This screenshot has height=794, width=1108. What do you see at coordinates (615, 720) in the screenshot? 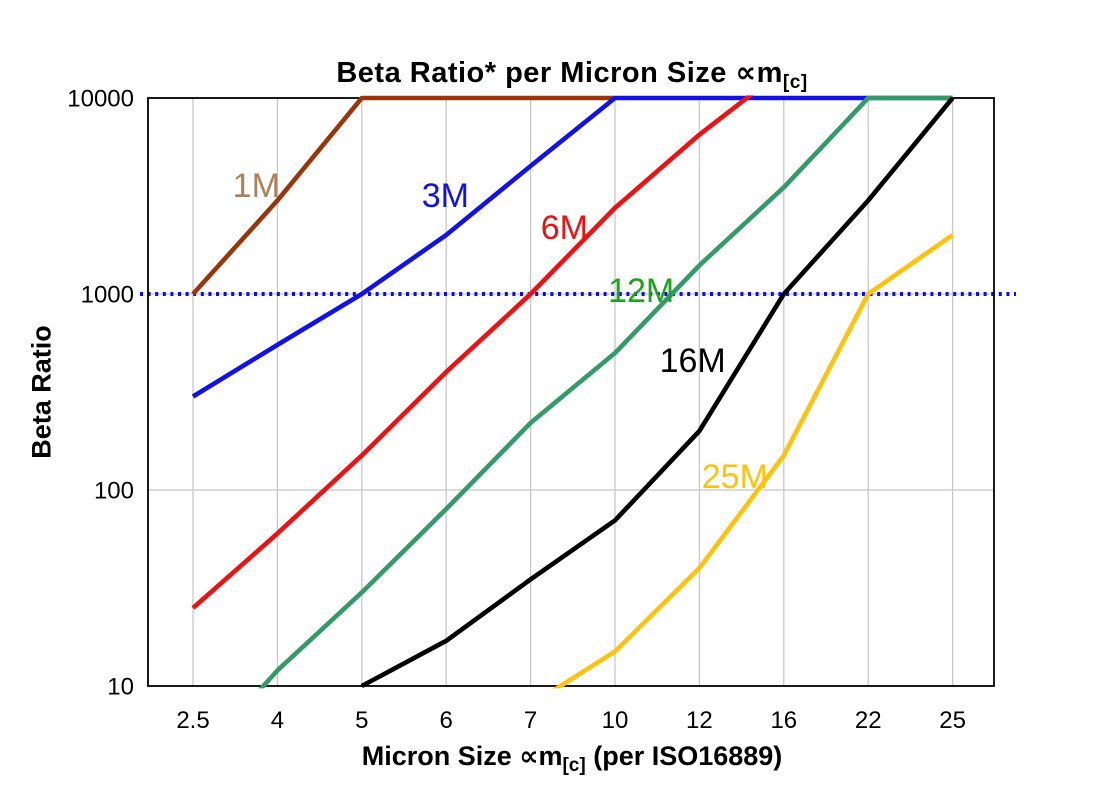
I see `x-tick-label: 10` at bounding box center [615, 720].